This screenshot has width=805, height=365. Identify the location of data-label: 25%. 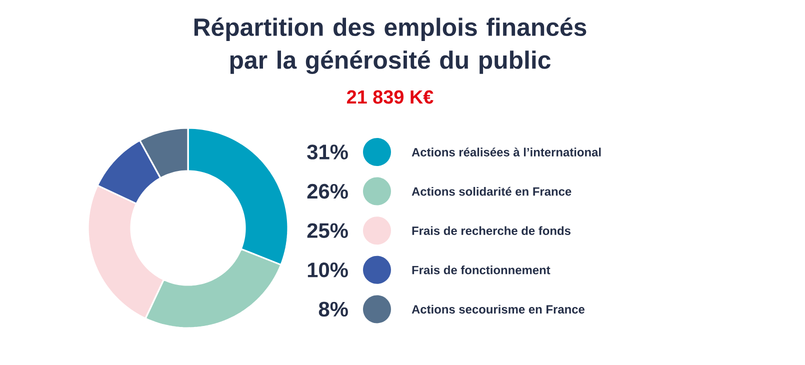
(327, 230).